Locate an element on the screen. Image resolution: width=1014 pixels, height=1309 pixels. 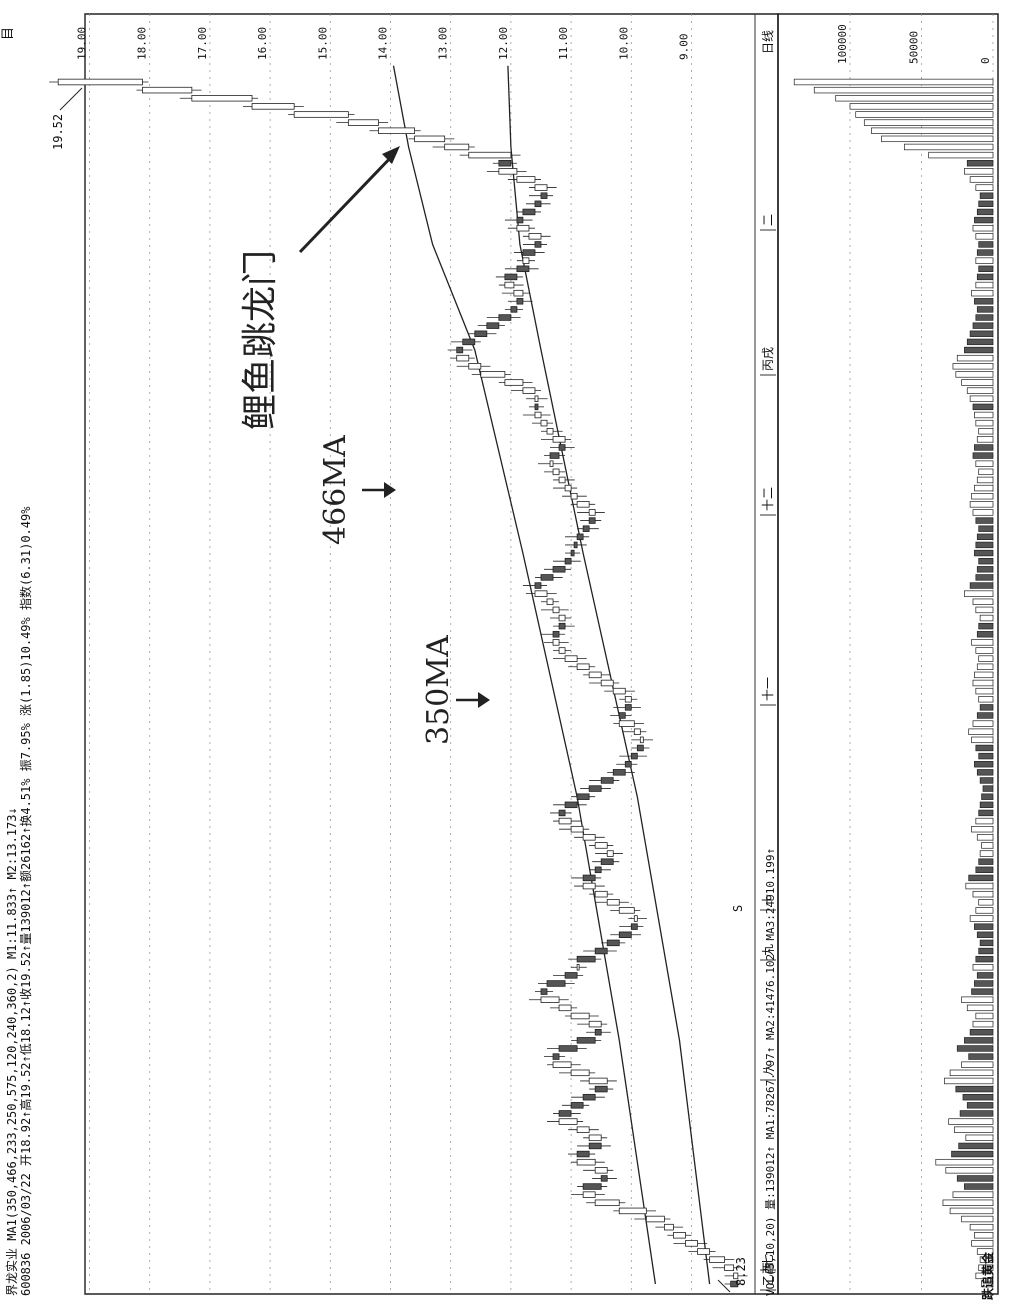
time-tick-label: 二 is located at coordinates (768, 220).